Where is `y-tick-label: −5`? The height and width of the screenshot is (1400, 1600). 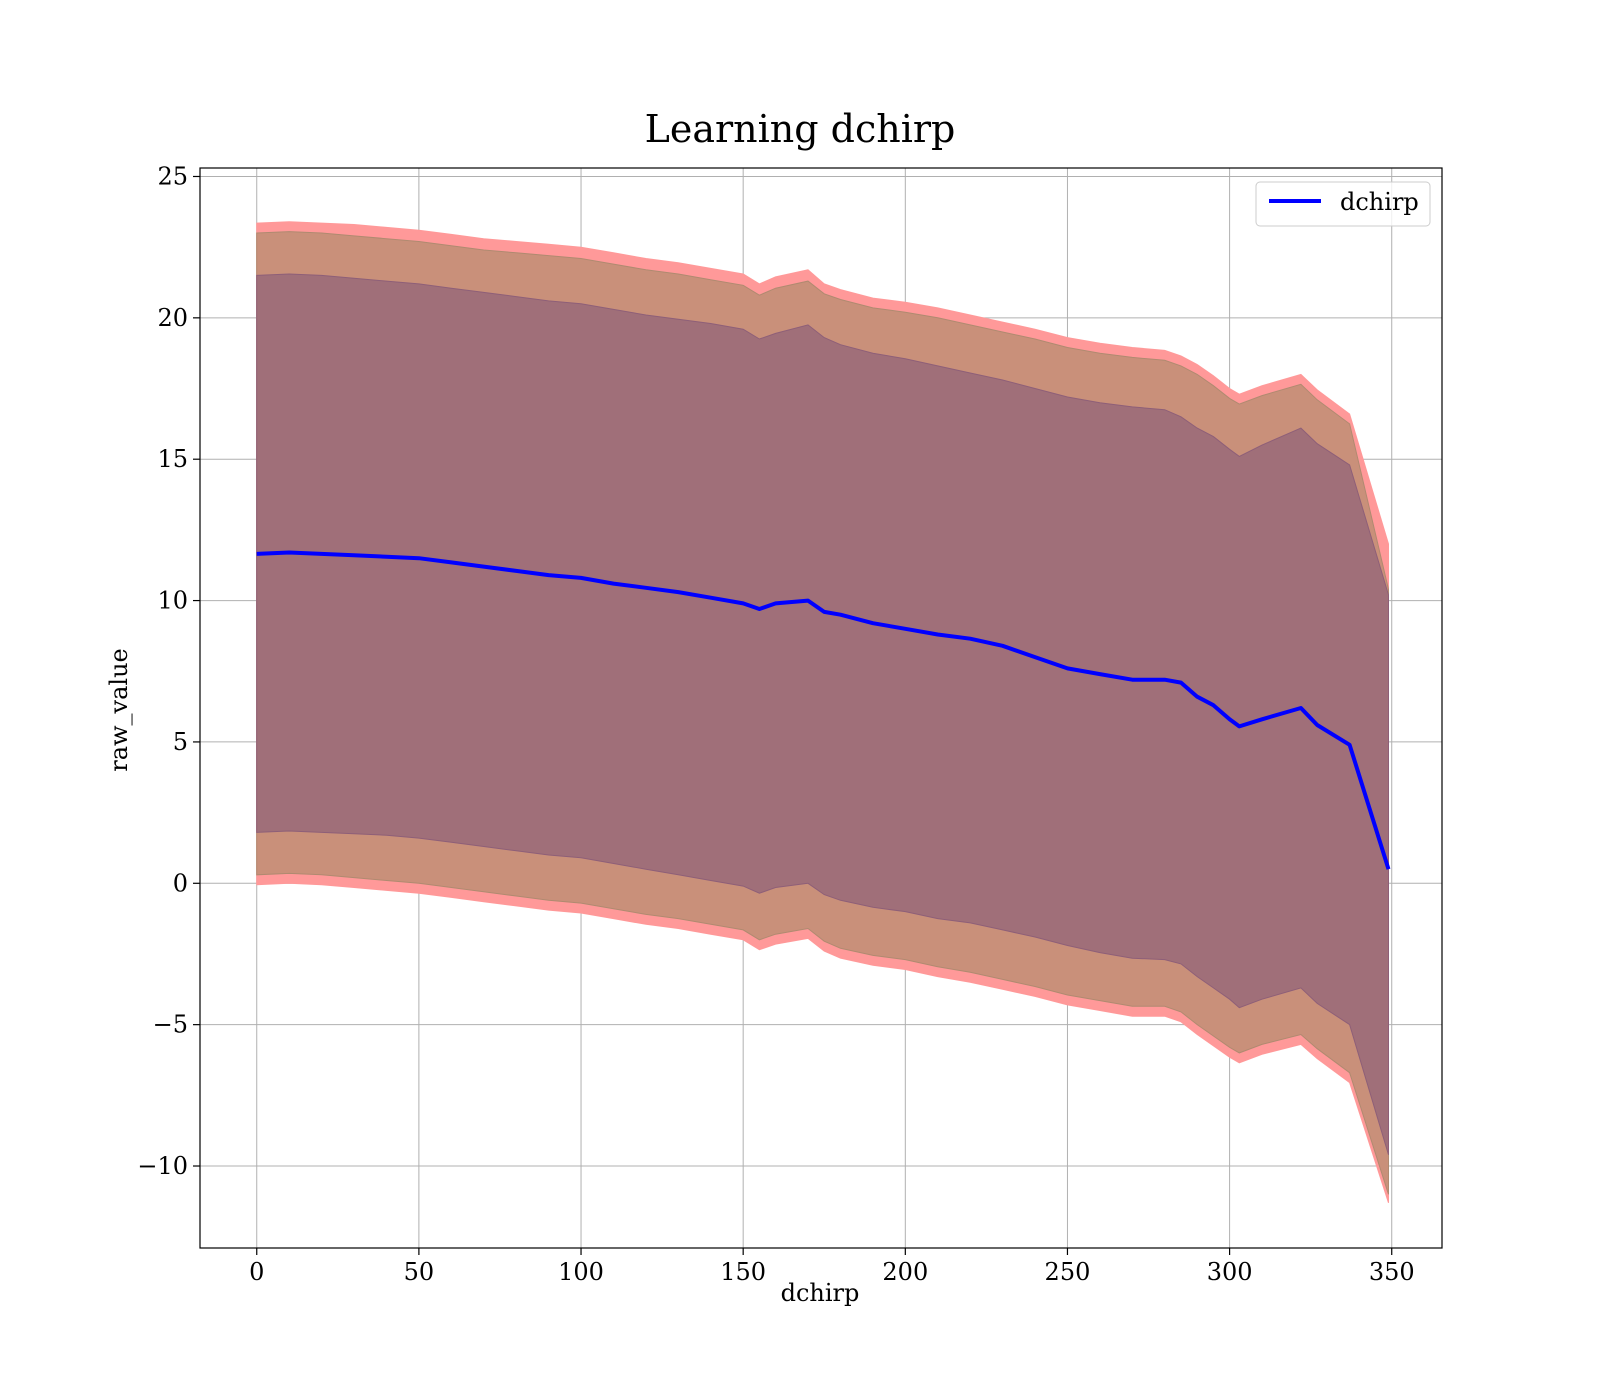 y-tick-label: −5 is located at coordinates (170, 1025).